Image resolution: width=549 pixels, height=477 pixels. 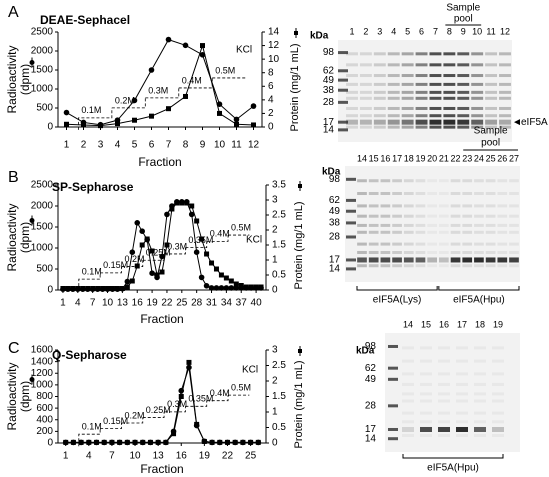 I want to click on x-tick-label: 25, so click(x=251, y=456).